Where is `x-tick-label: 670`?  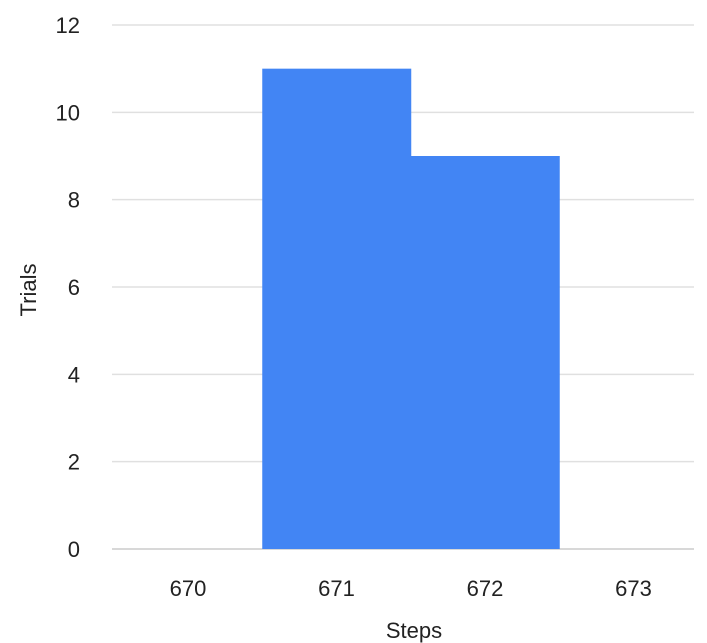 x-tick-label: 670 is located at coordinates (188, 588).